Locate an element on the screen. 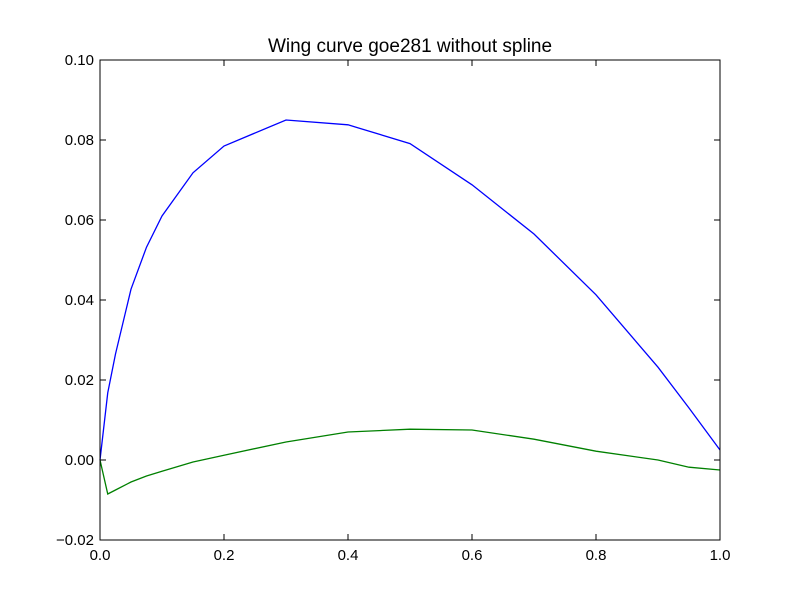  y-tick-label: 0.08 is located at coordinates (79, 140).